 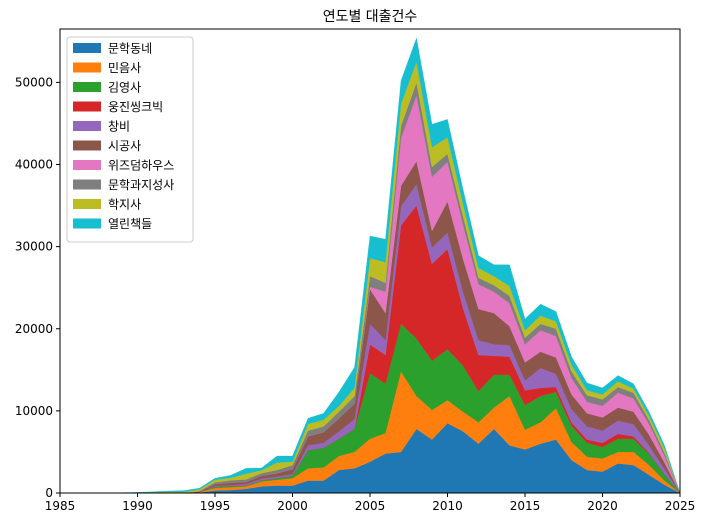 I want to click on legend-label-3: 웅진씽크빅, so click(x=135, y=107).